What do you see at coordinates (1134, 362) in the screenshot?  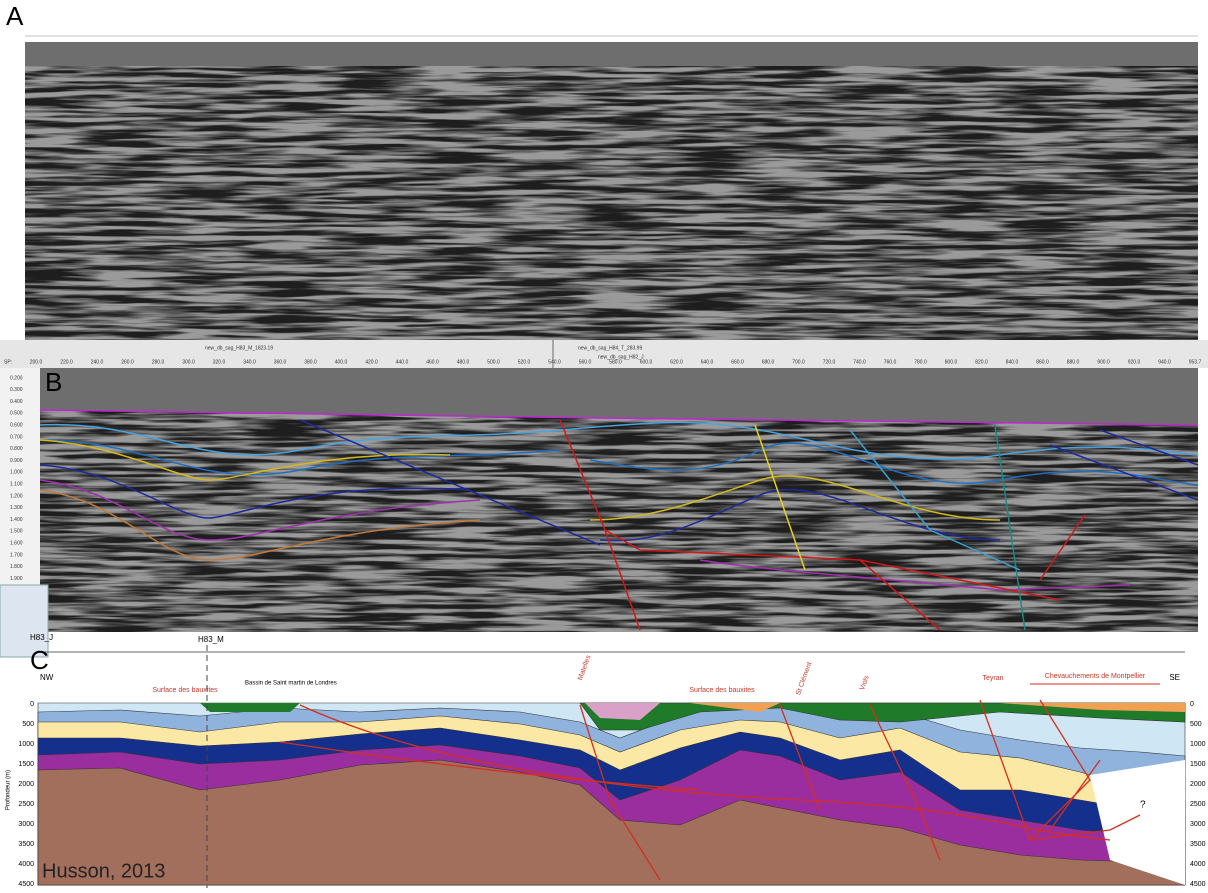 I see `sp-tick-label: 920.0` at bounding box center [1134, 362].